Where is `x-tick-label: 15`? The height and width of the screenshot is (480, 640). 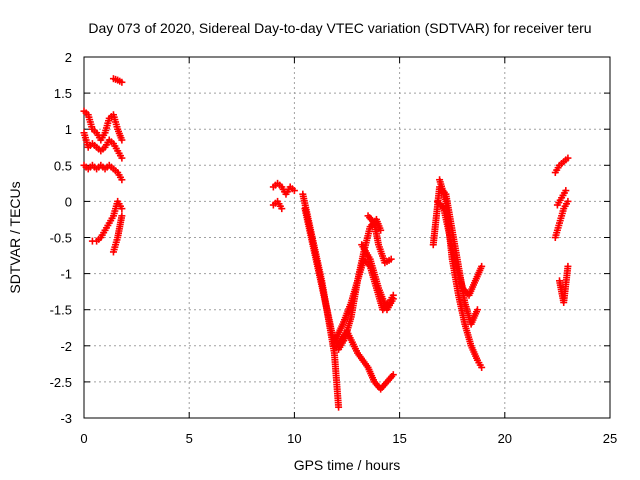 x-tick-label: 15 is located at coordinates (399, 438).